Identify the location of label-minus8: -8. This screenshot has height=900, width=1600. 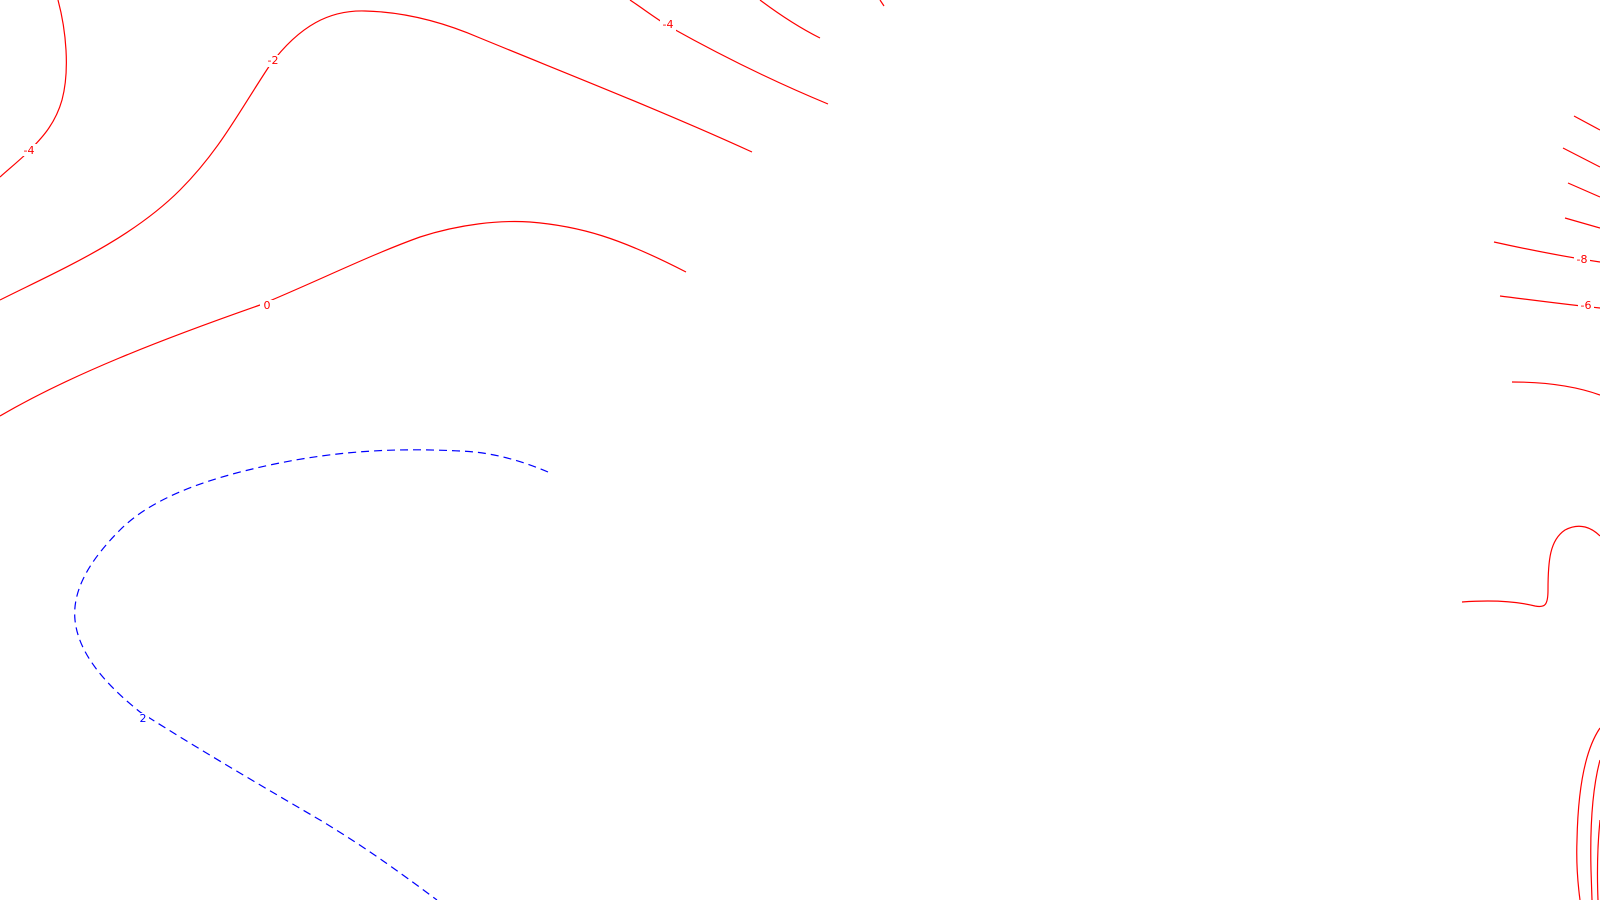
(1582, 259).